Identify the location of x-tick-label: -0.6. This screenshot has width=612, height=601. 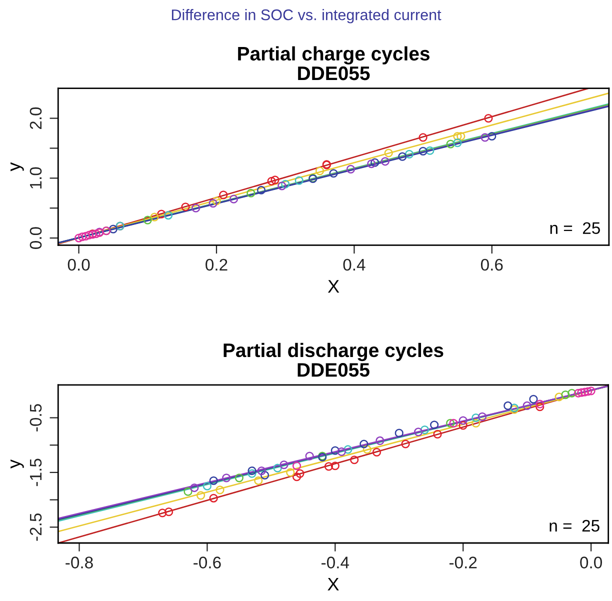
(207, 562).